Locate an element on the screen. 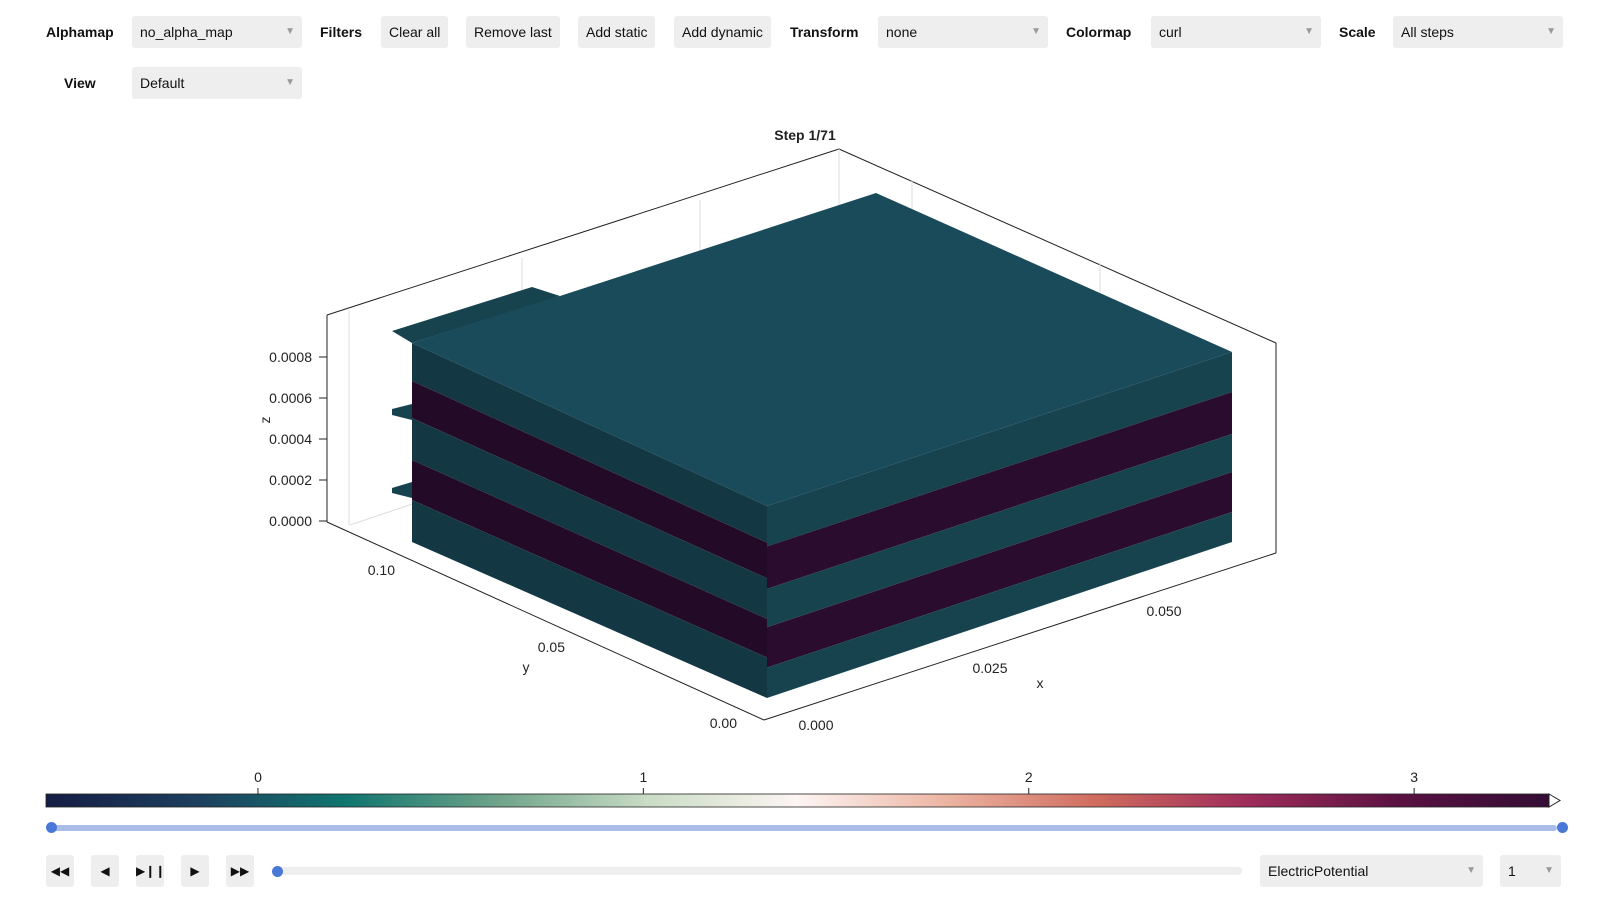 The height and width of the screenshot is (900, 1600). view-select: Default ▼ is located at coordinates (217, 83).